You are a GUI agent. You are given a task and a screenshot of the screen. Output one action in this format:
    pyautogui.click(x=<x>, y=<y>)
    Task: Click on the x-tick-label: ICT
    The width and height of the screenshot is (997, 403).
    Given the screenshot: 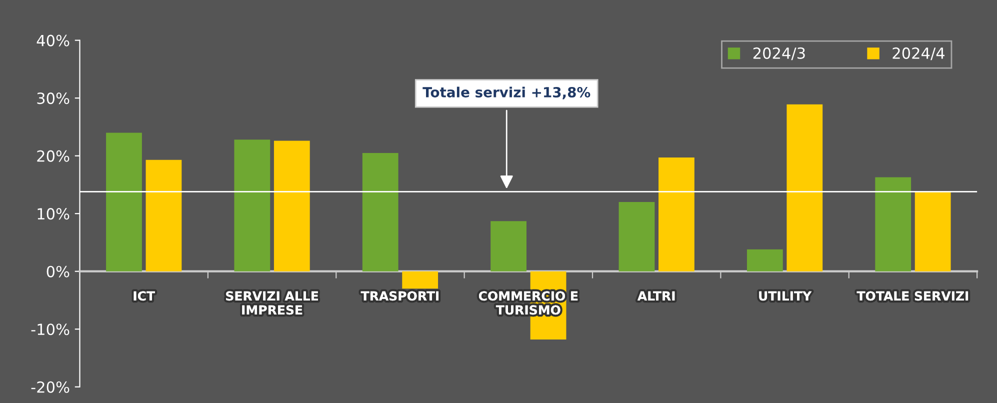 What is the action you would take?
    pyautogui.click(x=144, y=296)
    